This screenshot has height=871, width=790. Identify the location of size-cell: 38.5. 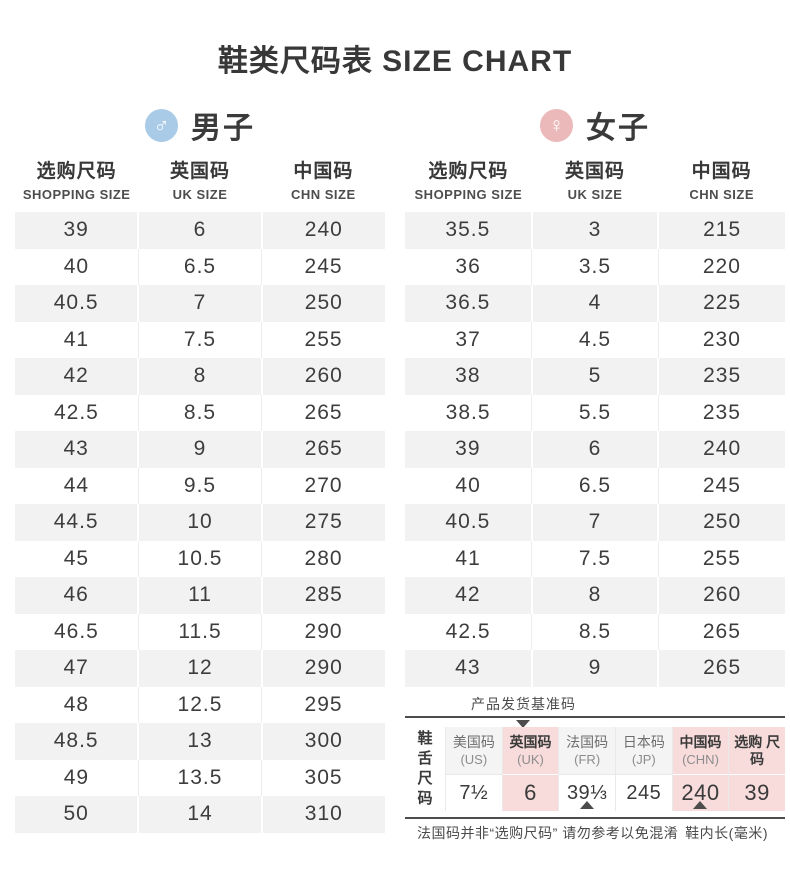
(468, 412).